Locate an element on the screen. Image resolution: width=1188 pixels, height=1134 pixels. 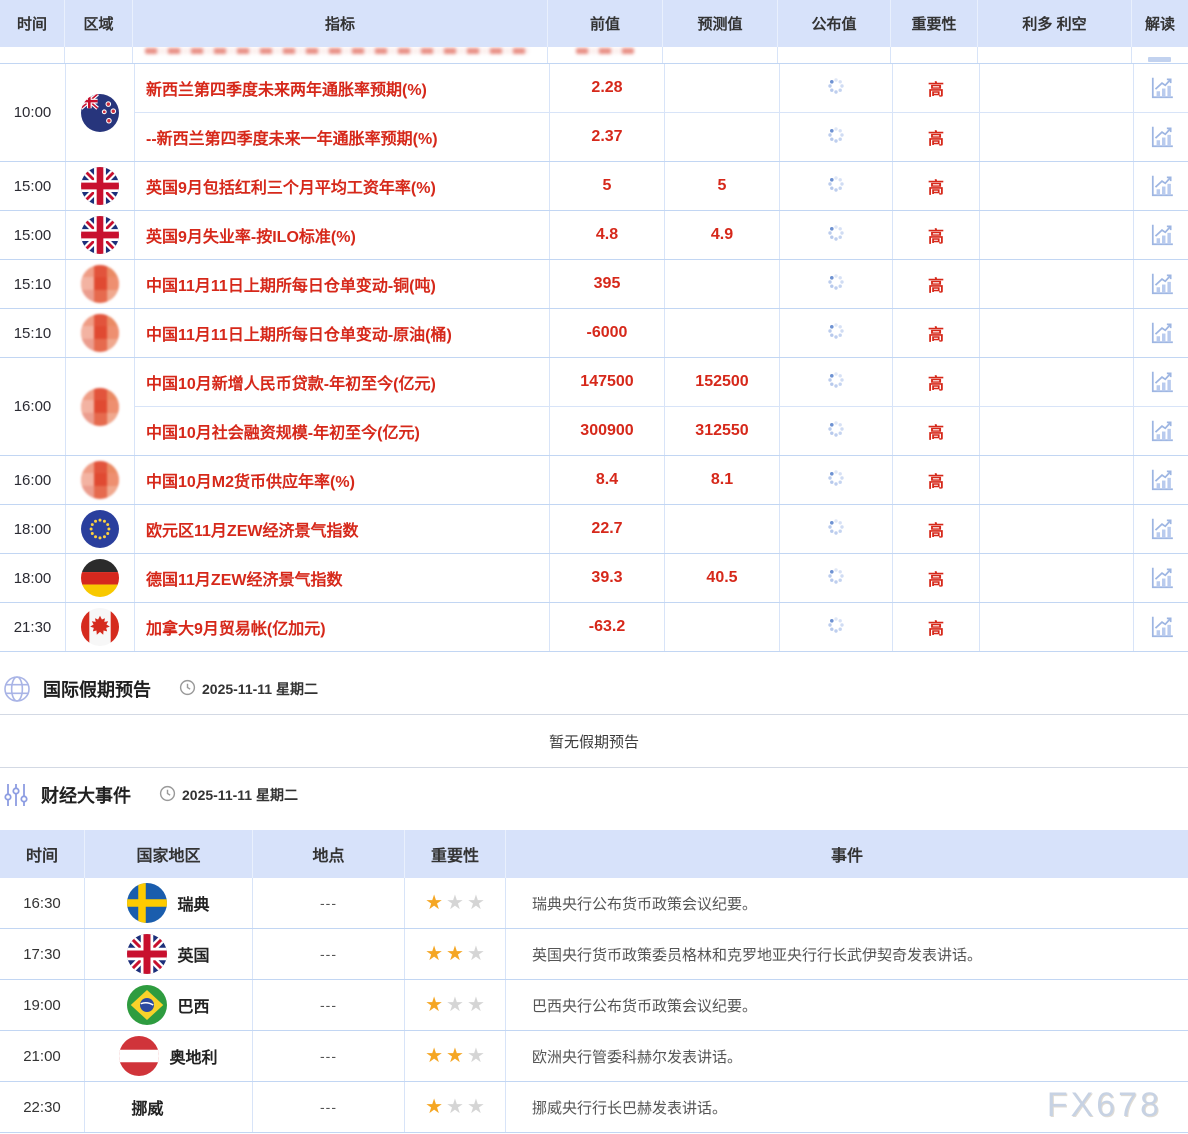
events-section-title: 财经大事件 is located at coordinates (86, 796).